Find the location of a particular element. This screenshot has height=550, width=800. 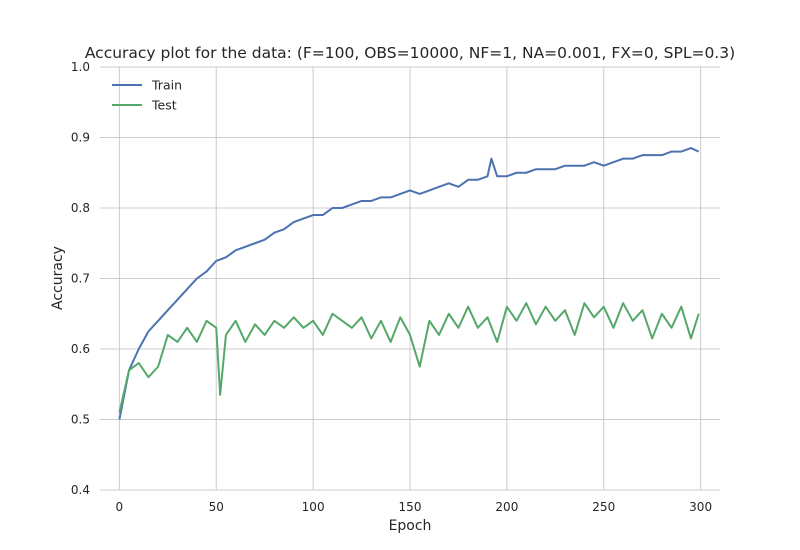

x-tick-label: 300 is located at coordinates (700, 507).